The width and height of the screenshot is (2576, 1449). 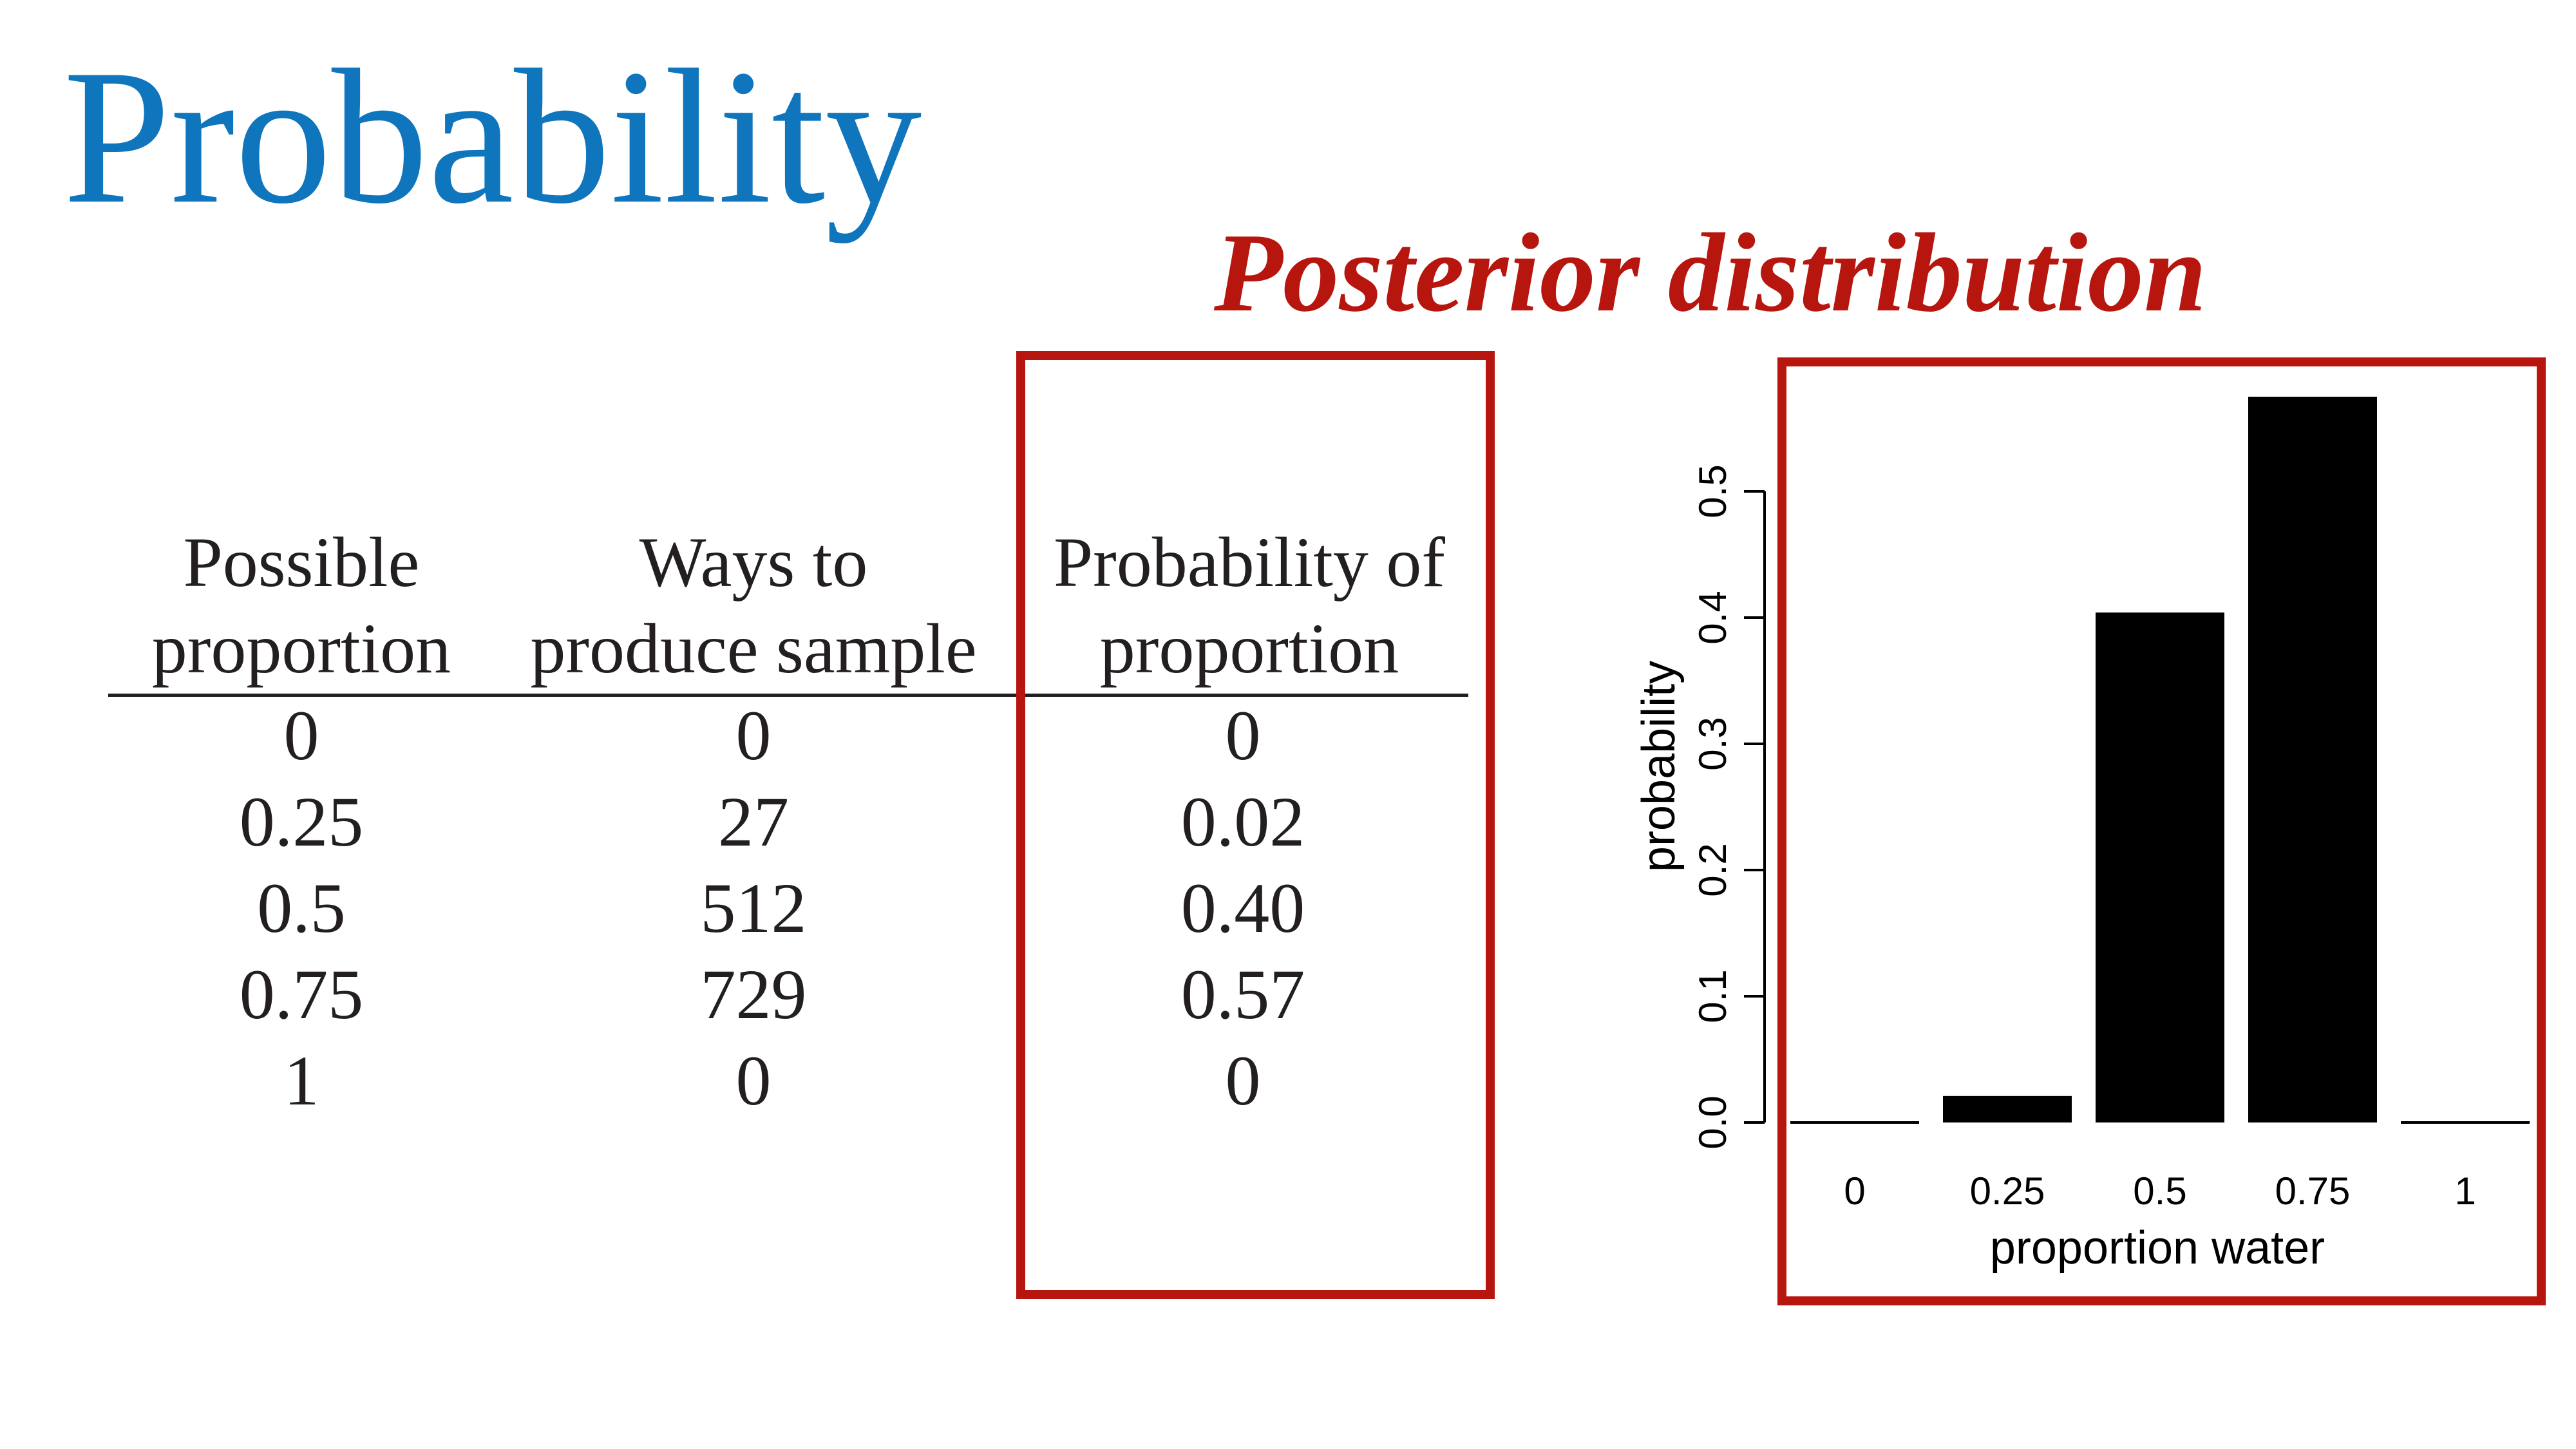 I want to click on header-line: Probability of, so click(x=1249, y=562).